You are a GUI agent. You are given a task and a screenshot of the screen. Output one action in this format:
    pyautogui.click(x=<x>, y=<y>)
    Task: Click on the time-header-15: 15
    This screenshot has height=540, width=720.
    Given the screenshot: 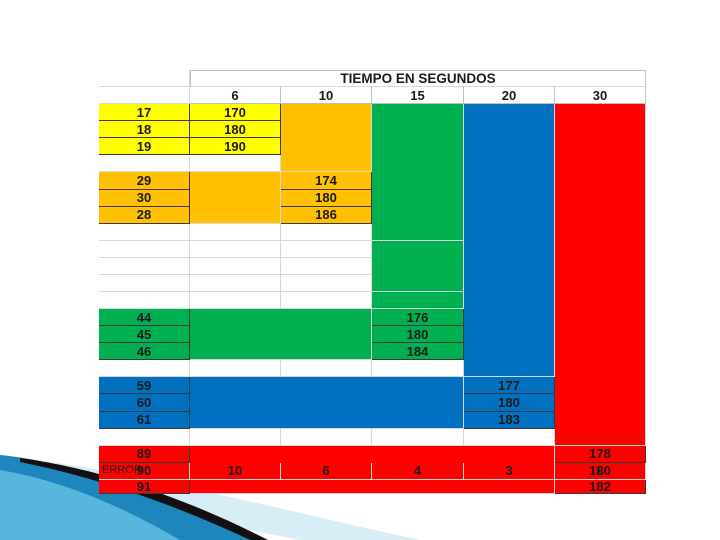 What is the action you would take?
    pyautogui.click(x=418, y=96)
    